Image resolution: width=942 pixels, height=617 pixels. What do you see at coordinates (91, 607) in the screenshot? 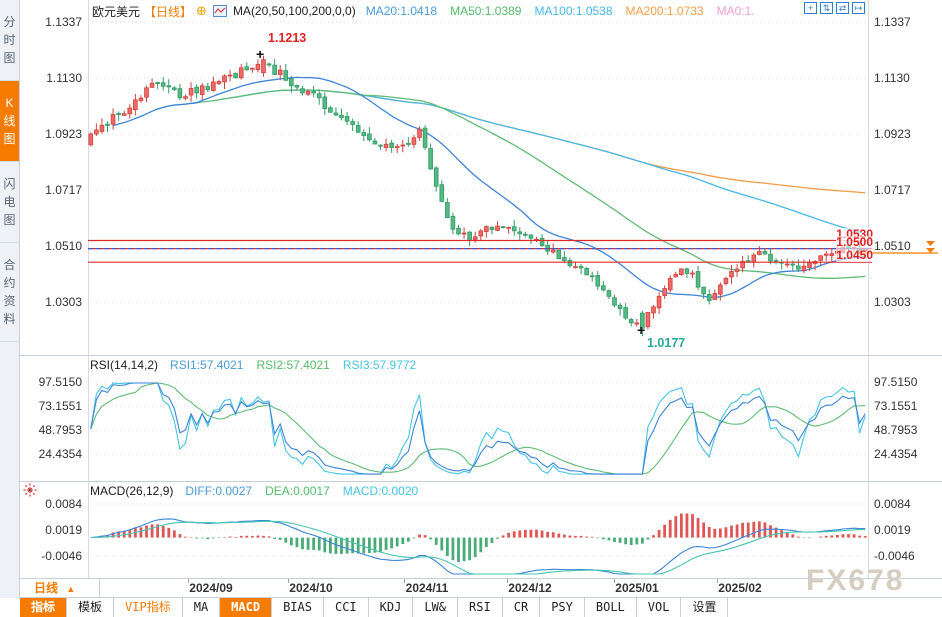
I see `toolbar-tab-: 模板` at bounding box center [91, 607].